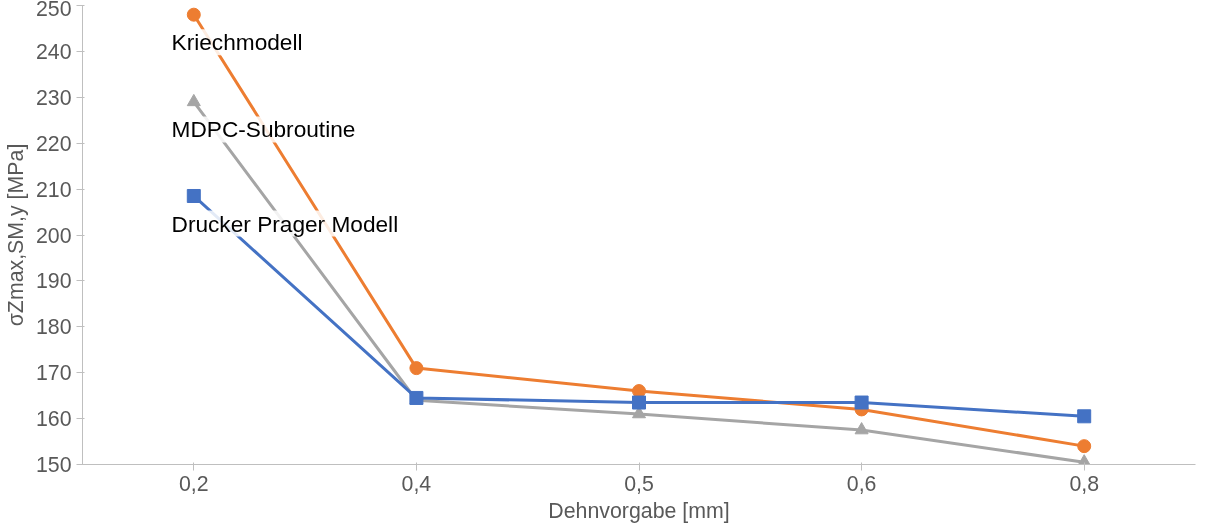  Describe the element at coordinates (53, 235) in the screenshot. I see `y-tick-label: 200` at that location.